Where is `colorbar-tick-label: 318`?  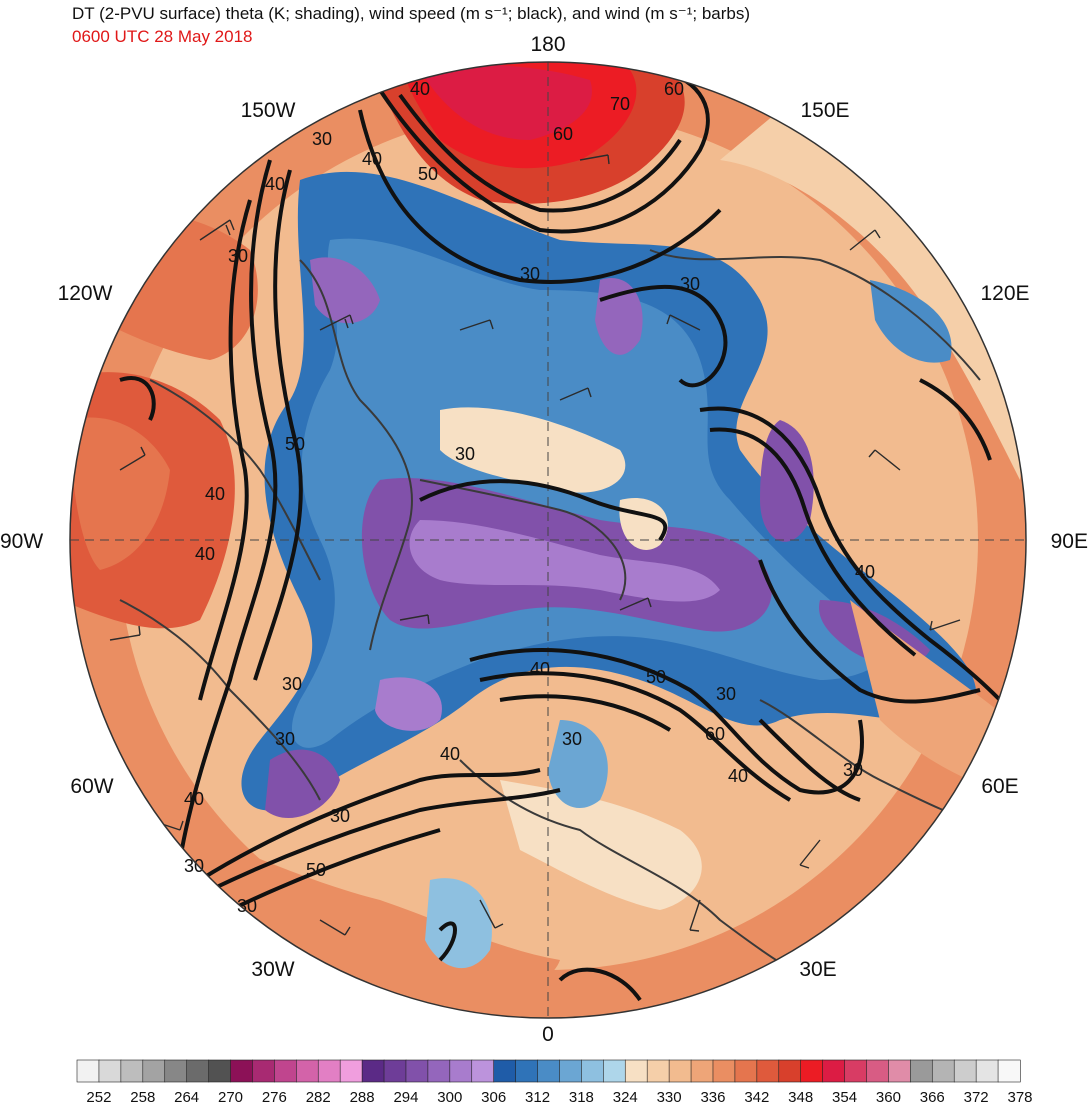 colorbar-tick-label: 318 is located at coordinates (581, 1097).